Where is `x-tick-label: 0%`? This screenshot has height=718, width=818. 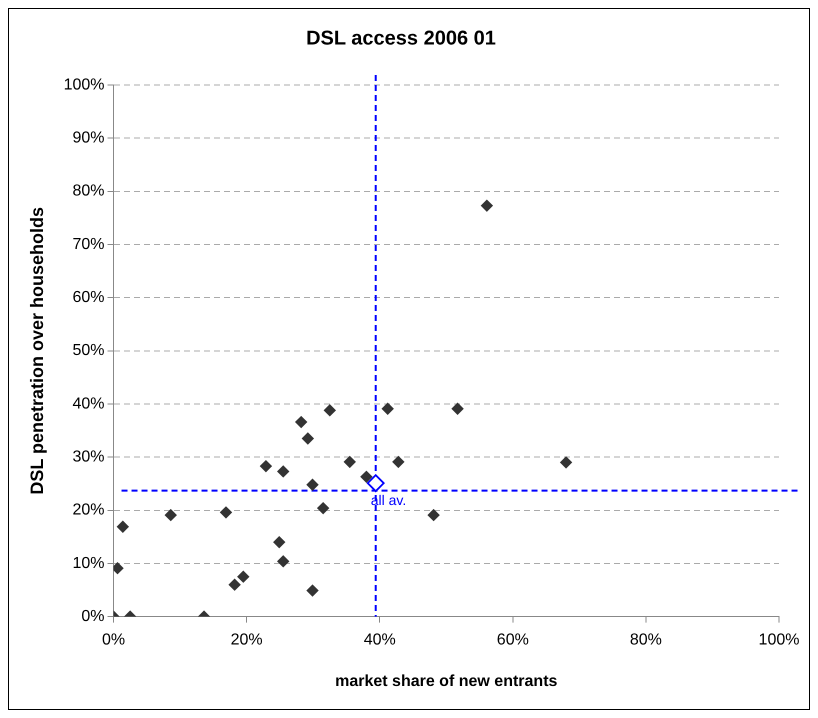 x-tick-label: 0% is located at coordinates (114, 640).